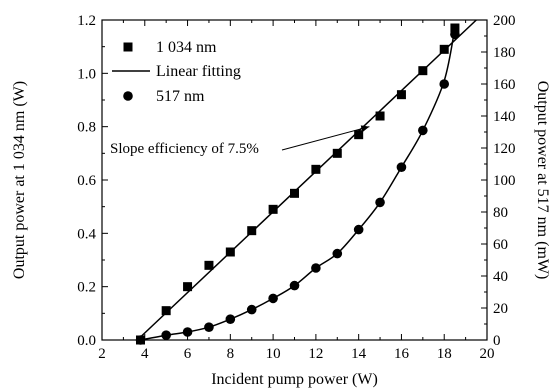 Image resolution: width=552 pixels, height=390 pixels. Describe the element at coordinates (231, 354) in the screenshot. I see `x-tick-label: 8` at that location.